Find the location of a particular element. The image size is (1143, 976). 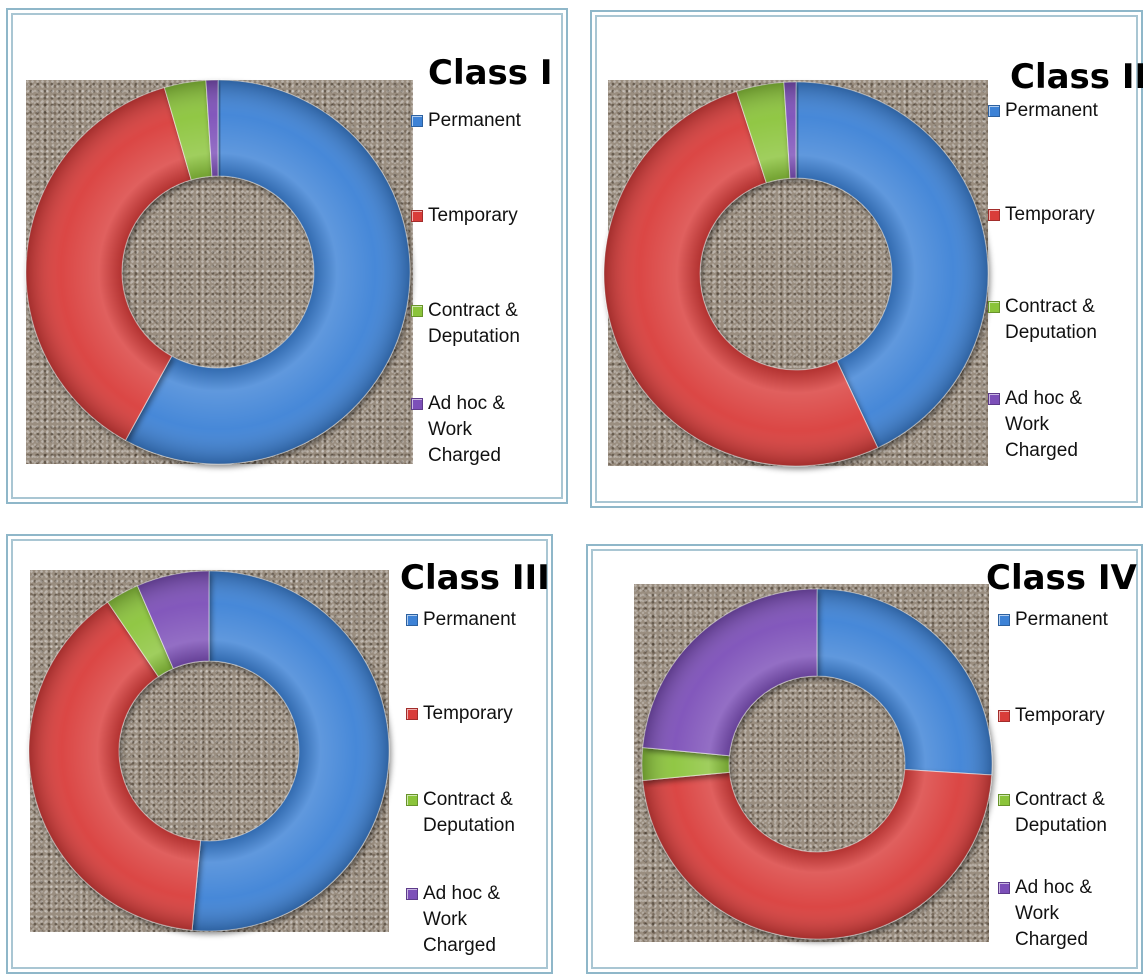

chart-title: Class IV is located at coordinates (1061, 578).